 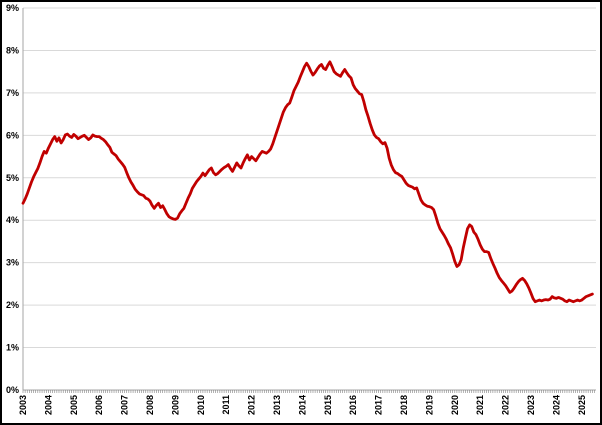 I want to click on x-tick-label: 2014, so click(x=302, y=405).